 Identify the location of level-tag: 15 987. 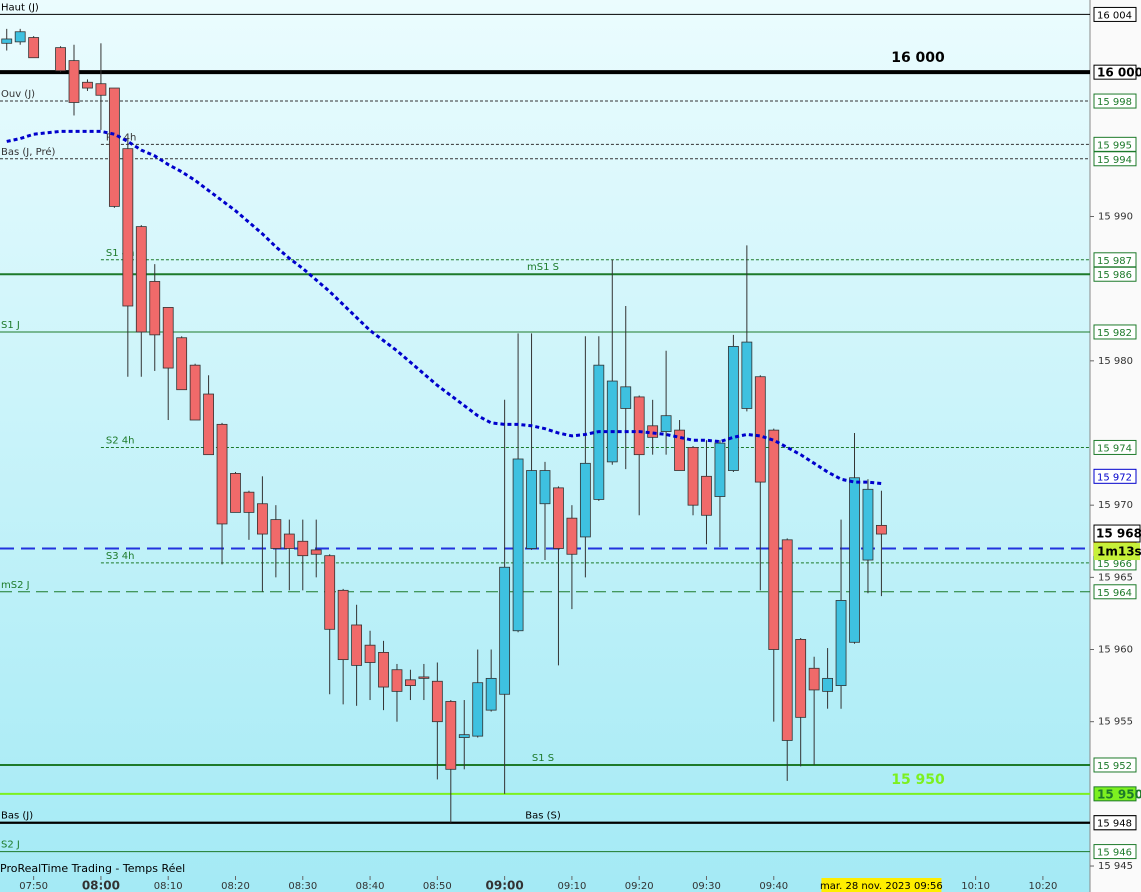
(1114, 261).